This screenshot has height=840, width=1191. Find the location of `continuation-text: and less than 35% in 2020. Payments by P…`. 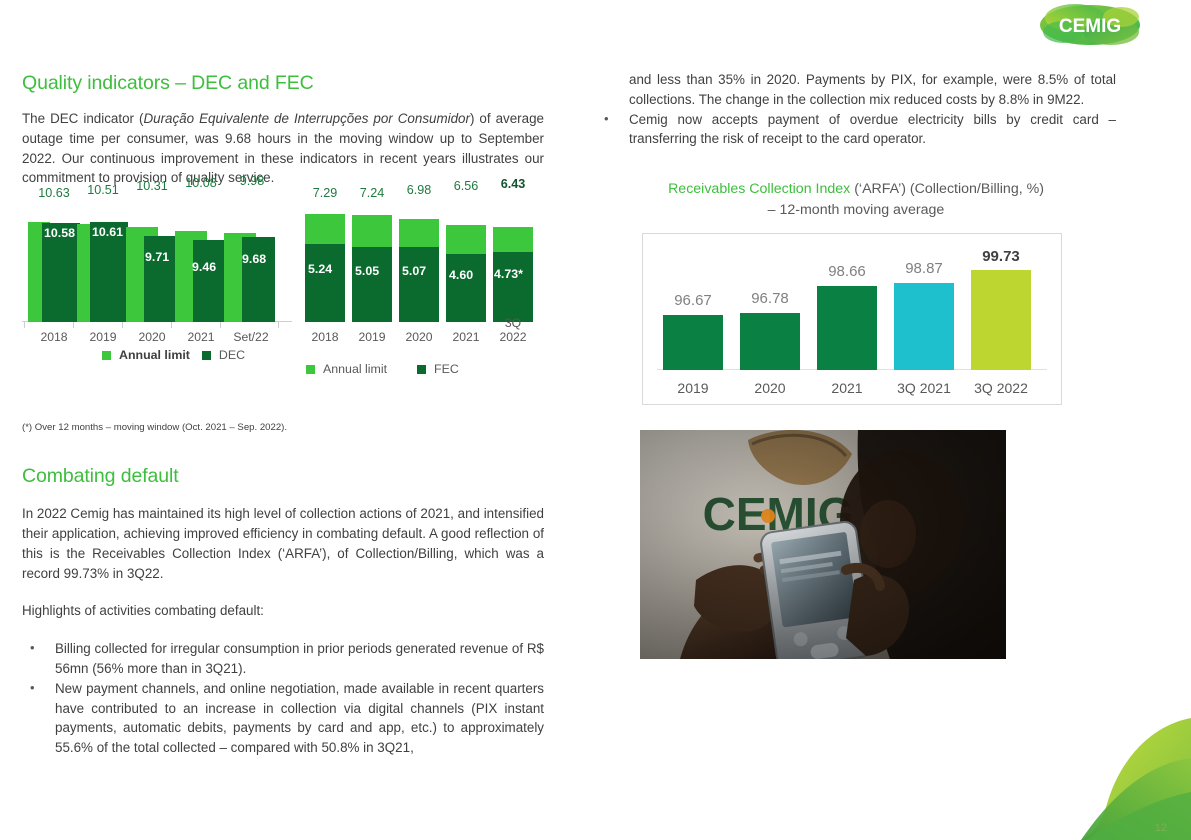

continuation-text: and less than 35% in 2020. Payments by P… is located at coordinates (872, 89).